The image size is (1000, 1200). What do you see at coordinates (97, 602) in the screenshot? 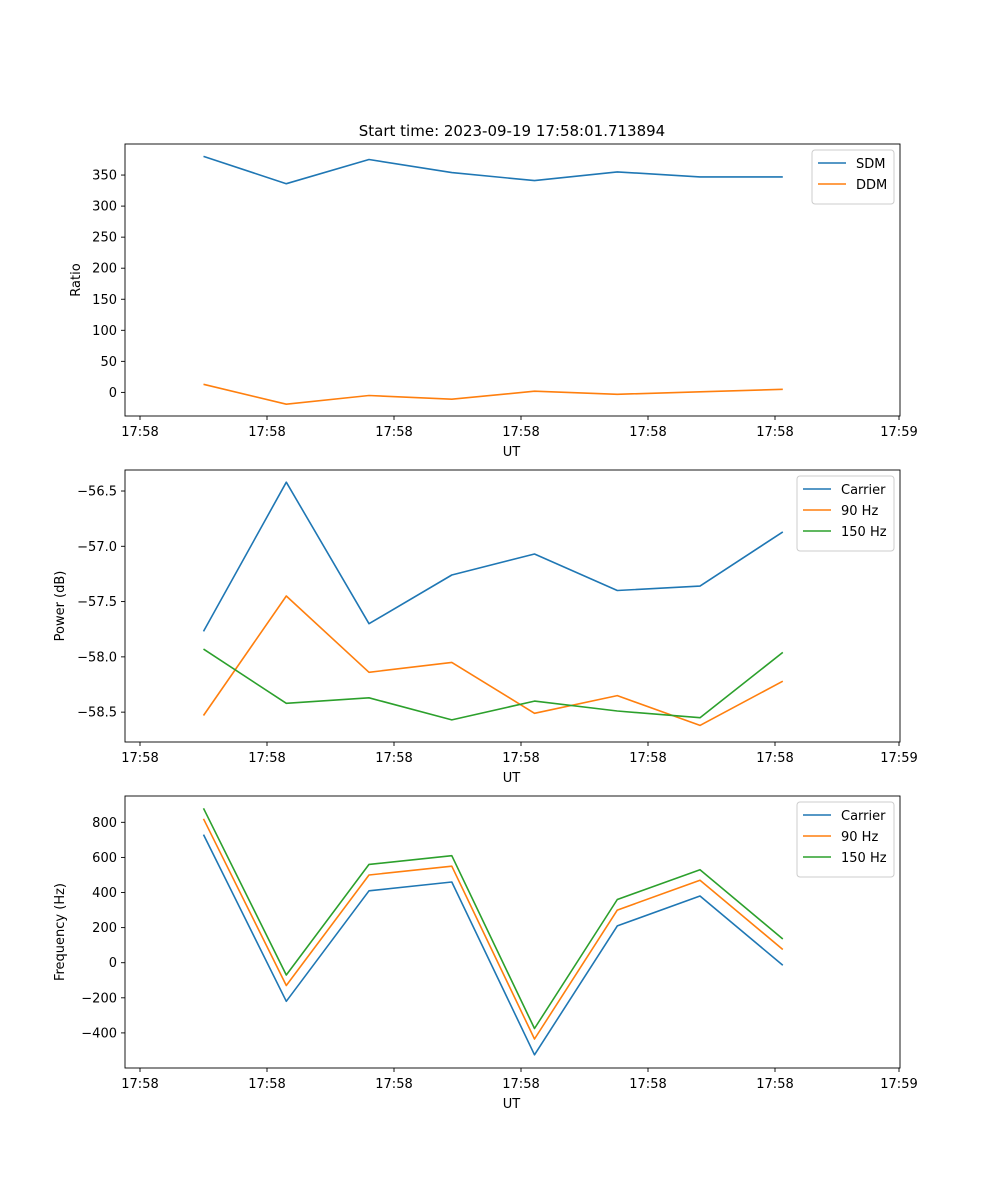
I see `y-tick-label: −57.5` at bounding box center [97, 602].